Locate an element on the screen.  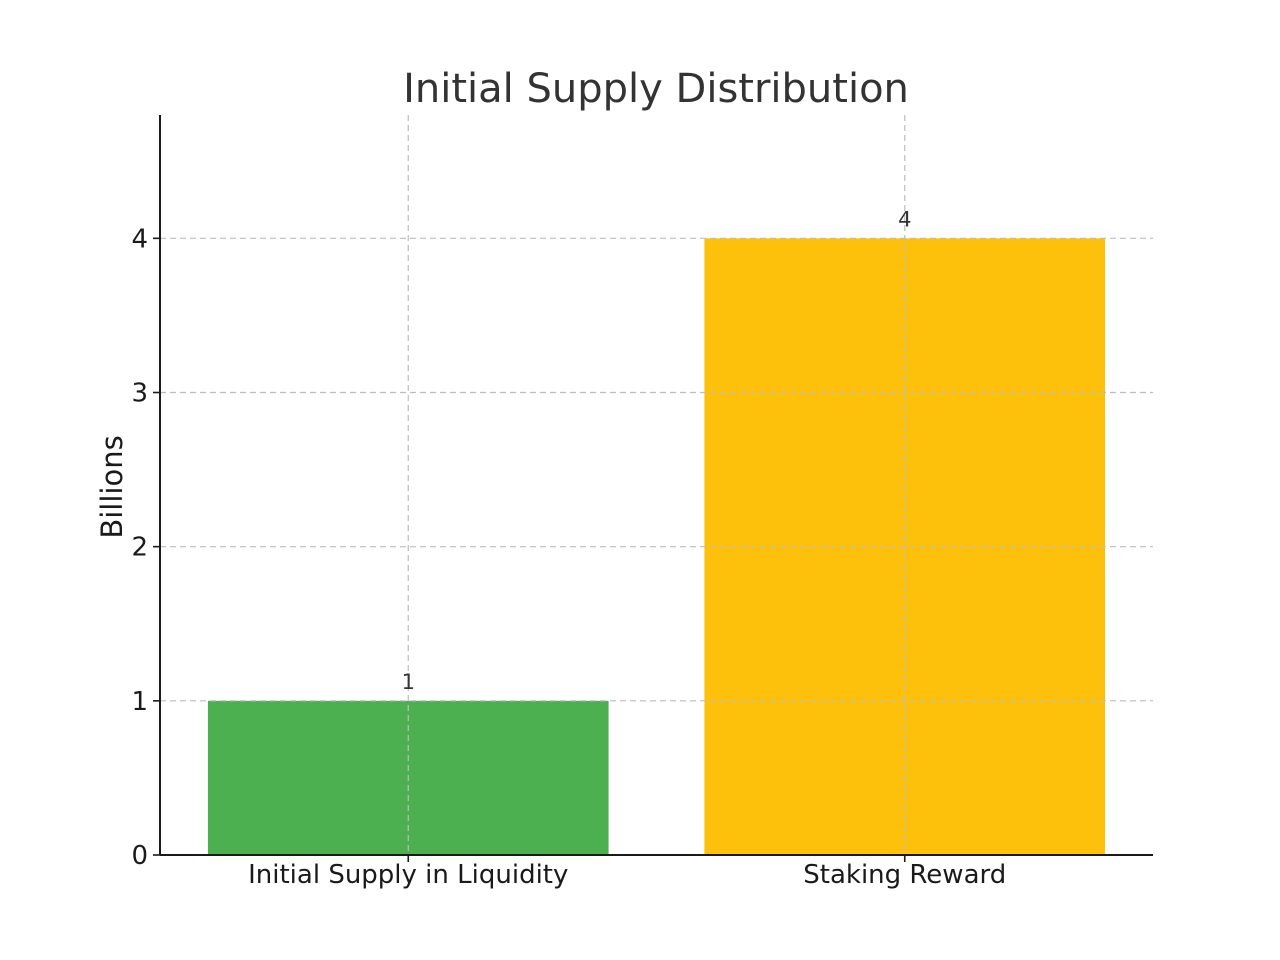
y-tick-label: 0 is located at coordinates (139, 856).